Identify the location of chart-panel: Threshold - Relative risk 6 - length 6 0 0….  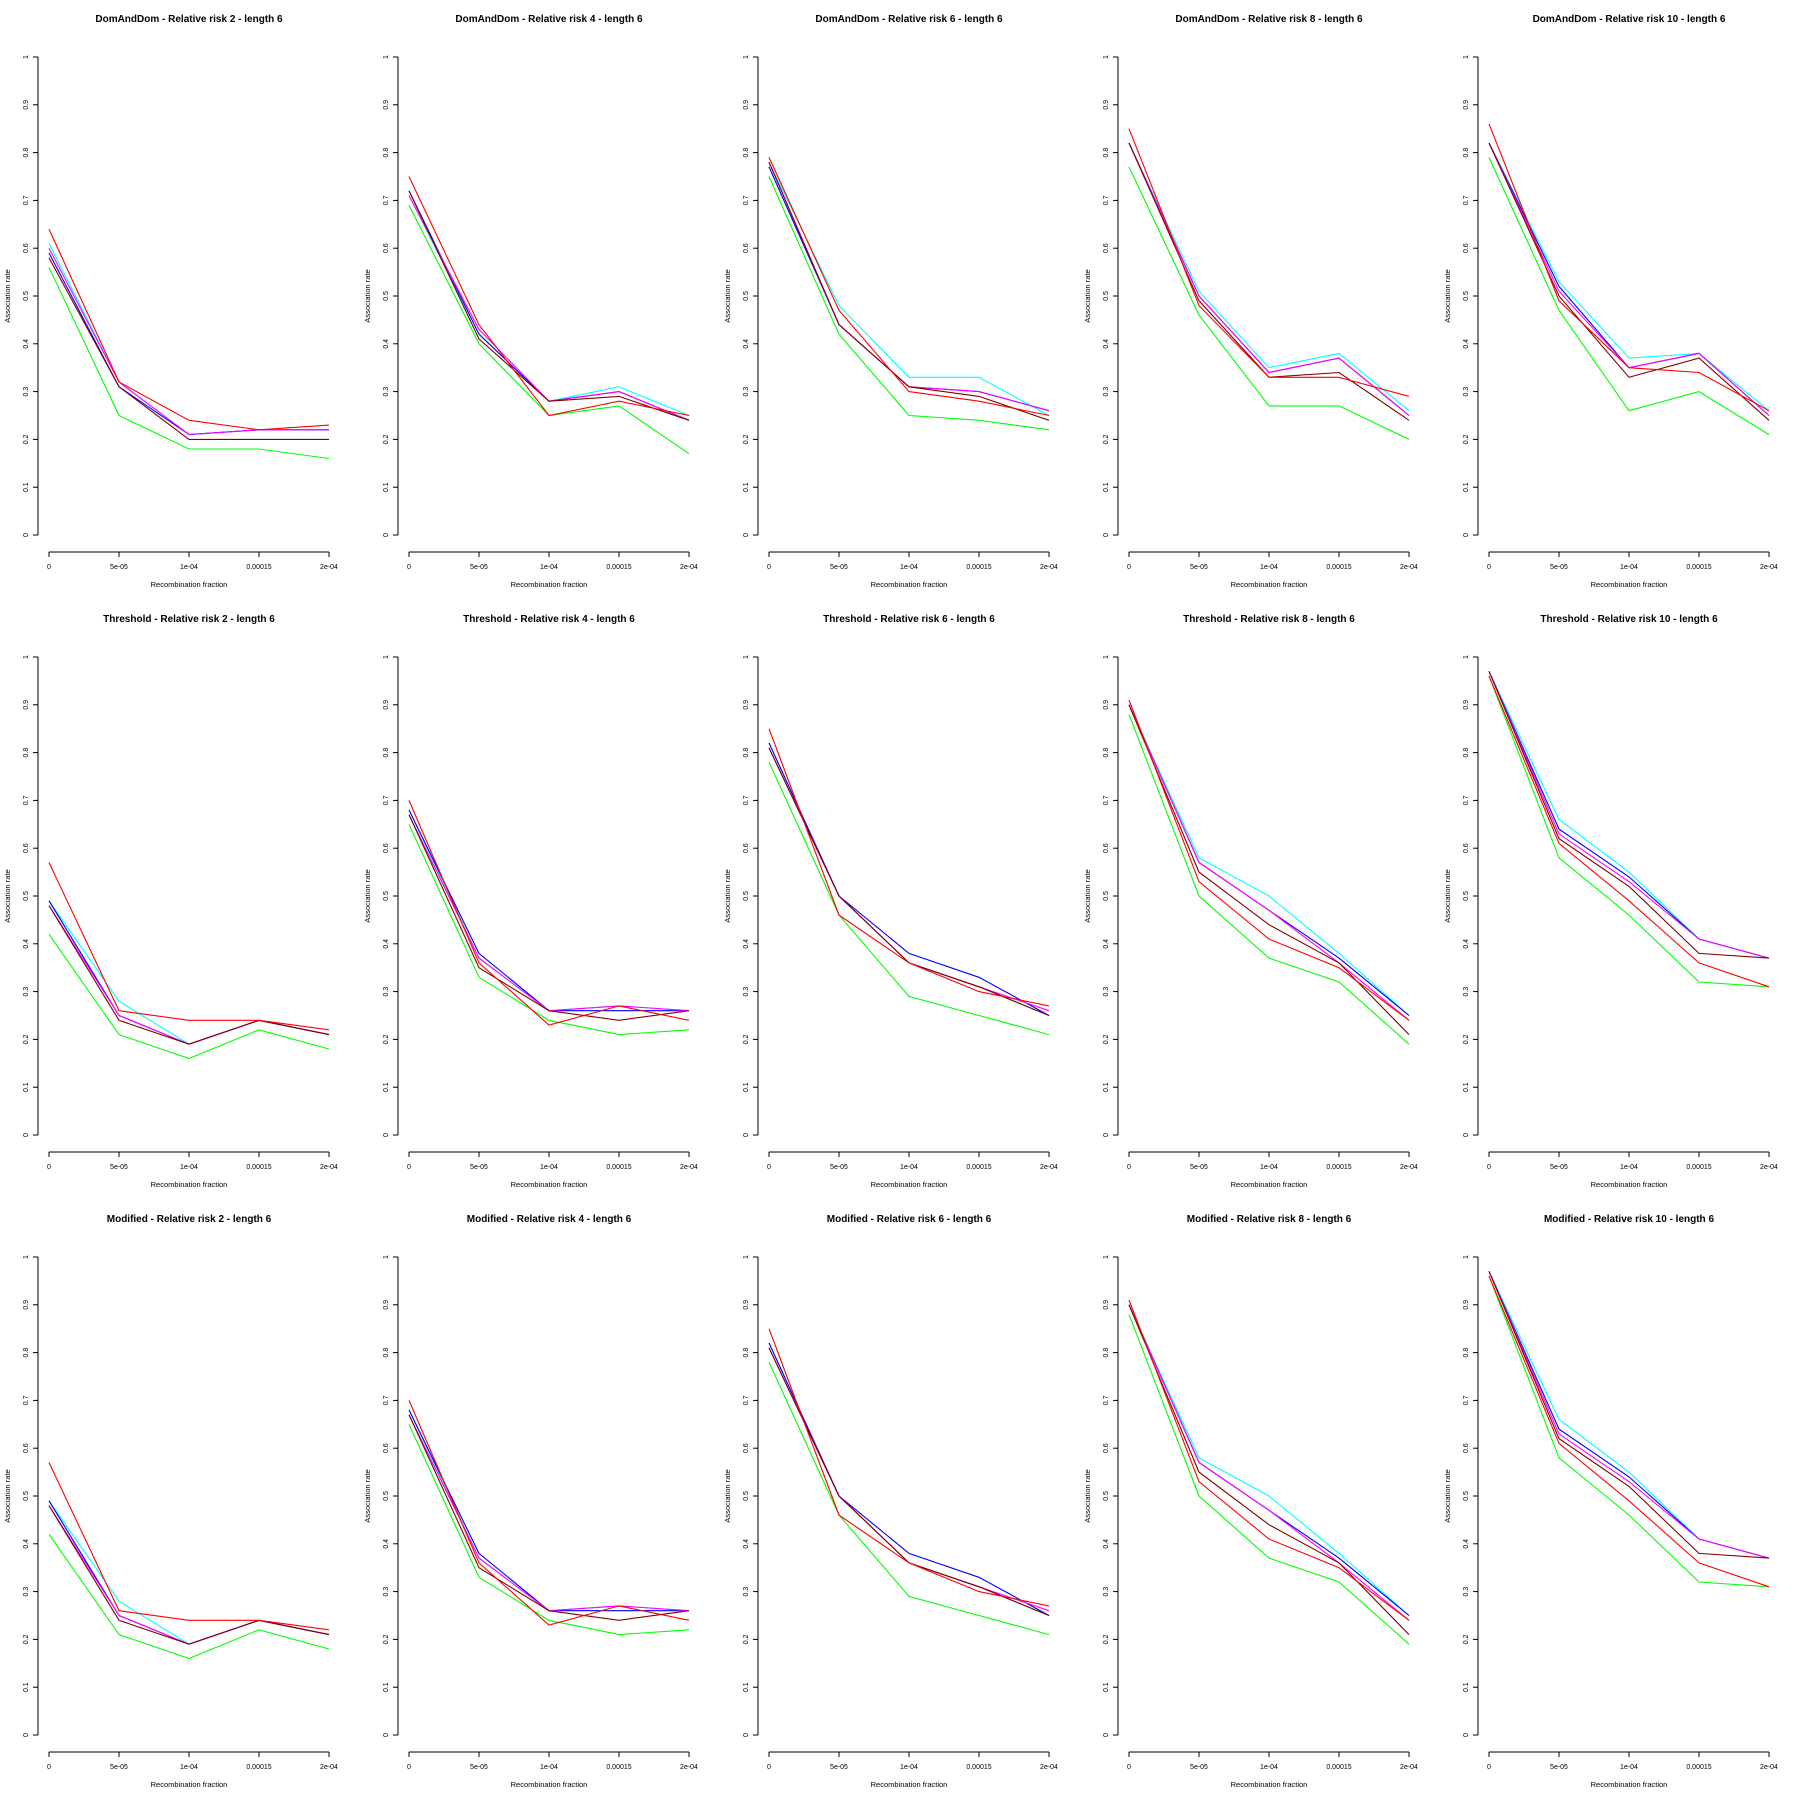
(900, 900).